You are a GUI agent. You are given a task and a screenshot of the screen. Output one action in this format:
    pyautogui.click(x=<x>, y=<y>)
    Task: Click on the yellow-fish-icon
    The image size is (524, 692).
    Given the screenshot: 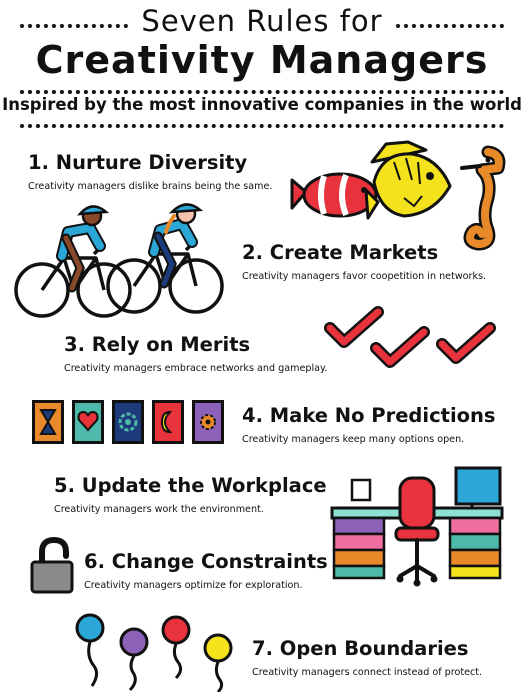 What is the action you would take?
    pyautogui.click(x=408, y=180)
    